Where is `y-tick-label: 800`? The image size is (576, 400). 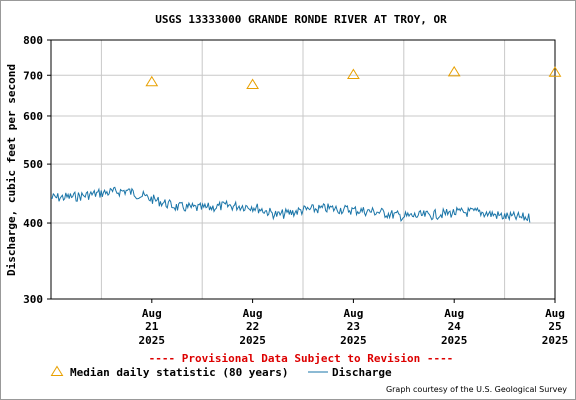 y-tick-label: 800 is located at coordinates (33, 40).